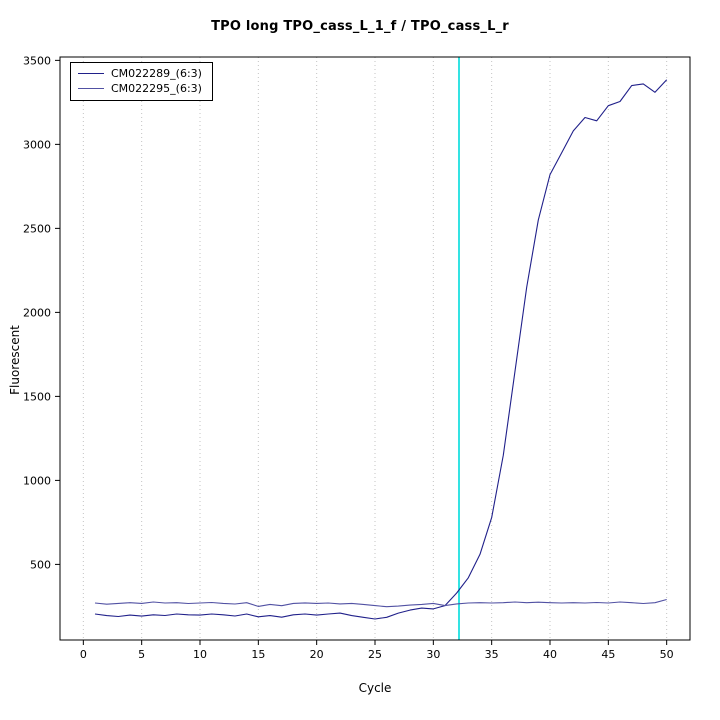 The width and height of the screenshot is (720, 720). I want to click on series-line-CM022295_(6:3), so click(380, 603).